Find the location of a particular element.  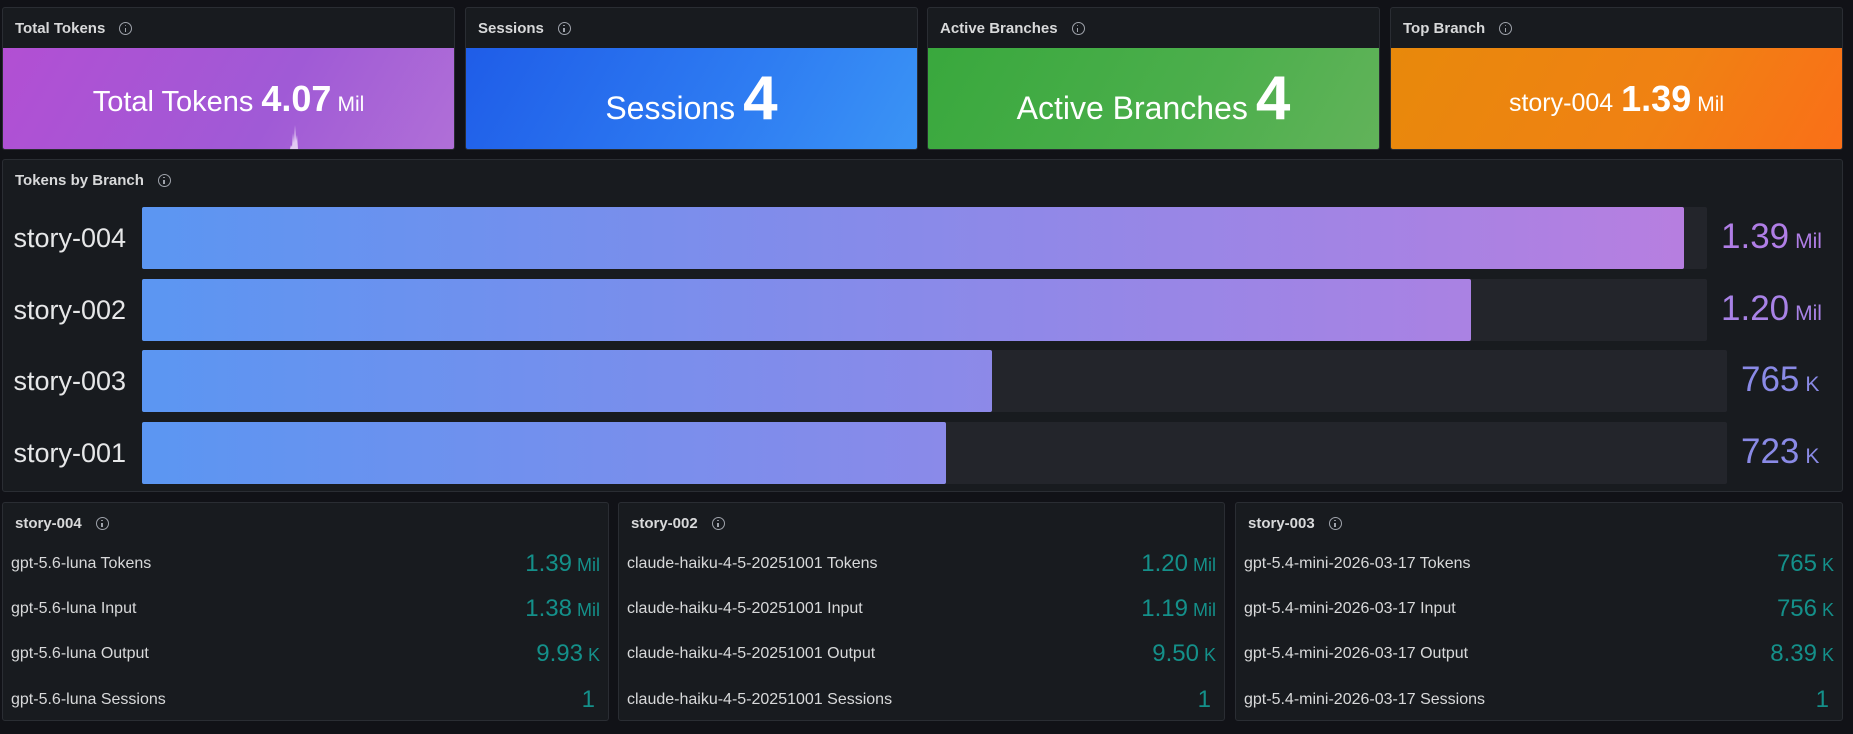

stat-row: gpt-5.6-luna Tokens 1.39 Mil is located at coordinates (305, 564).